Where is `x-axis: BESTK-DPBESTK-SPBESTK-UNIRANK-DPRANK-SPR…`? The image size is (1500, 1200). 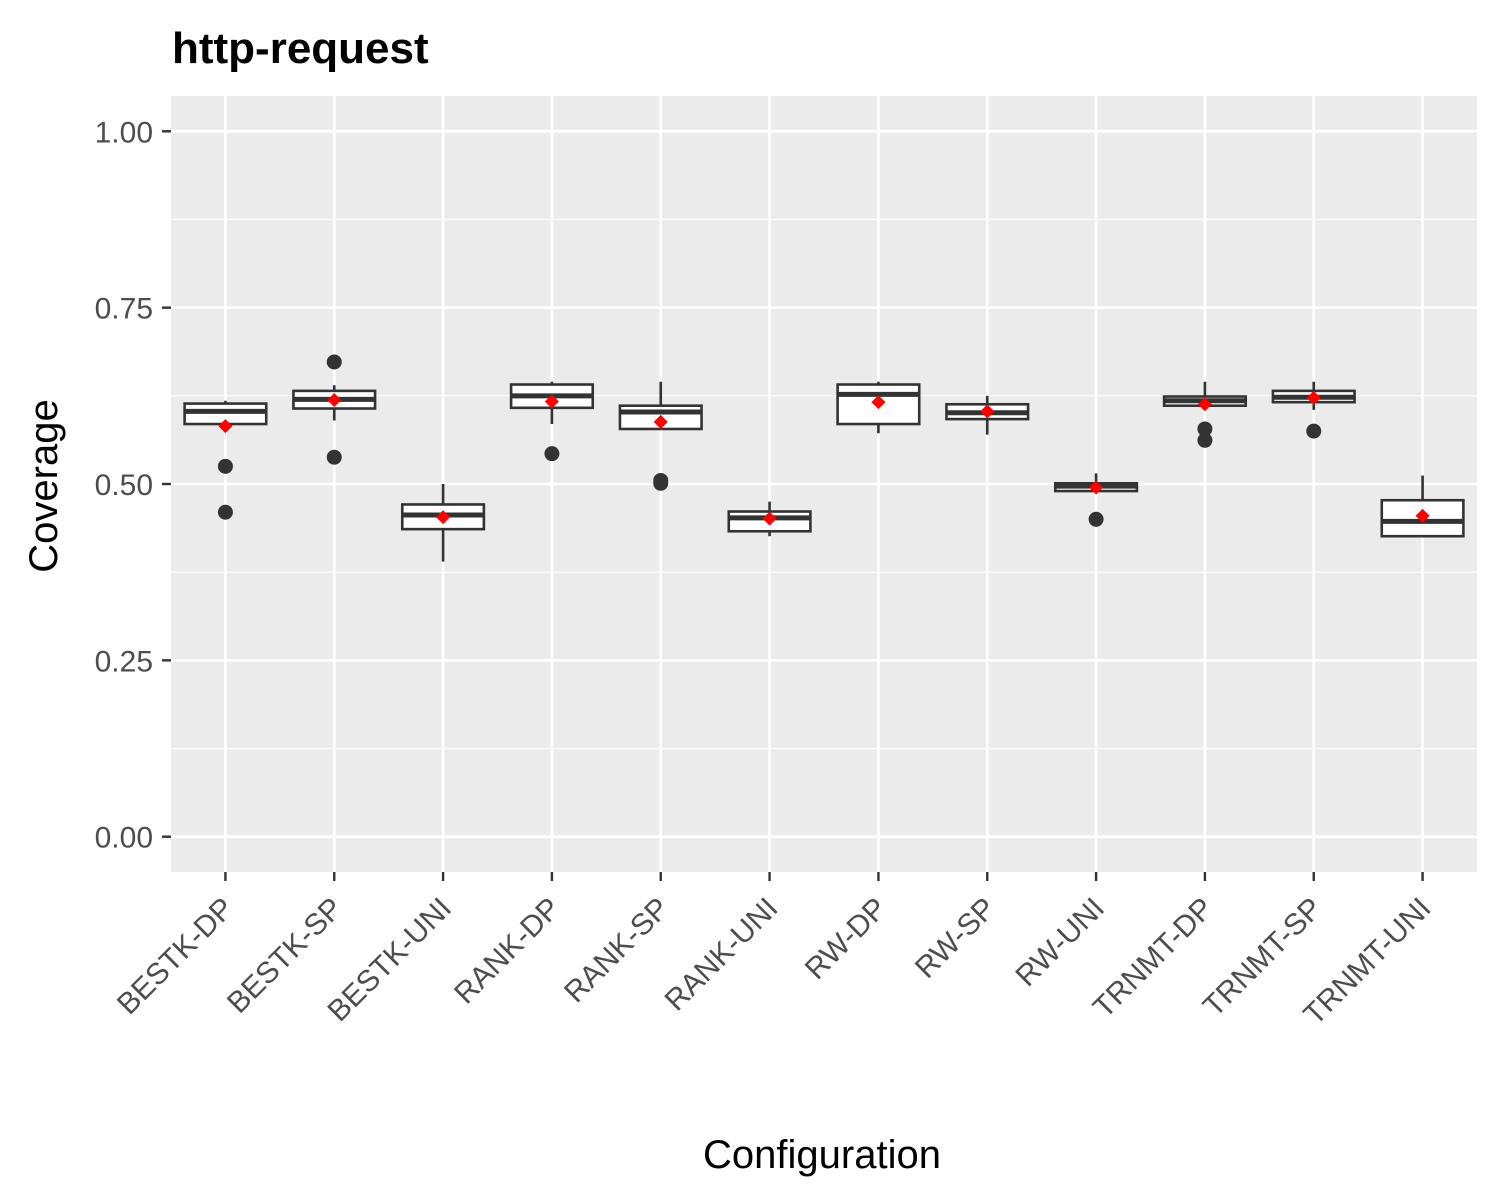 x-axis: BESTK-DPBESTK-SPBESTK-UNIRANK-DPRANK-SPR… is located at coordinates (774, 952).